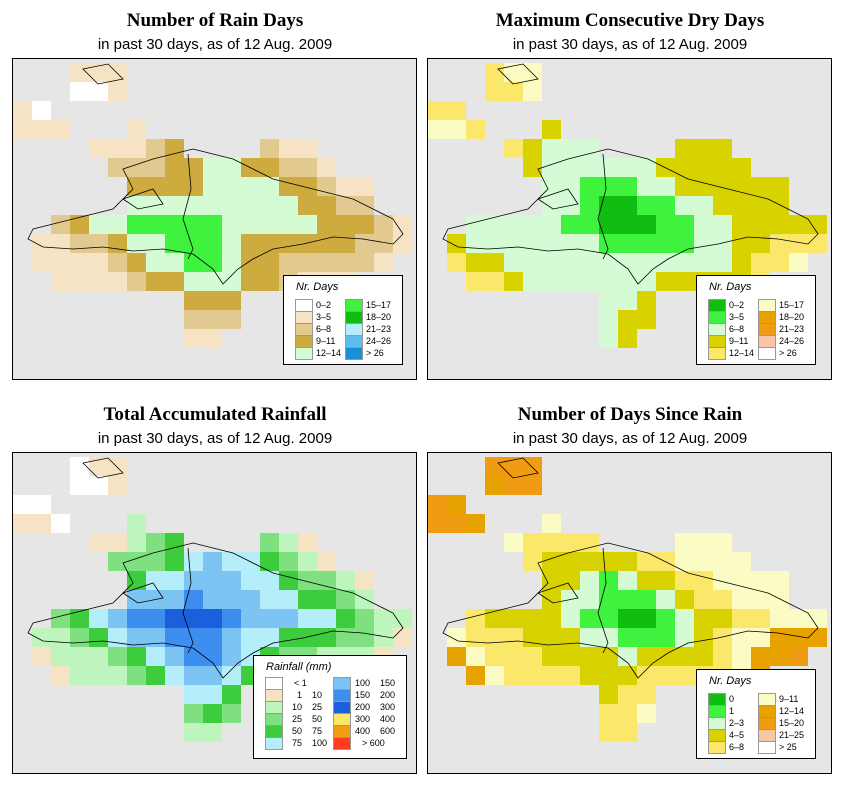 The image size is (853, 793). Describe the element at coordinates (215, 438) in the screenshot. I see `panel-subtitle: in past 30 days, as of 12 Aug. 2009` at that location.